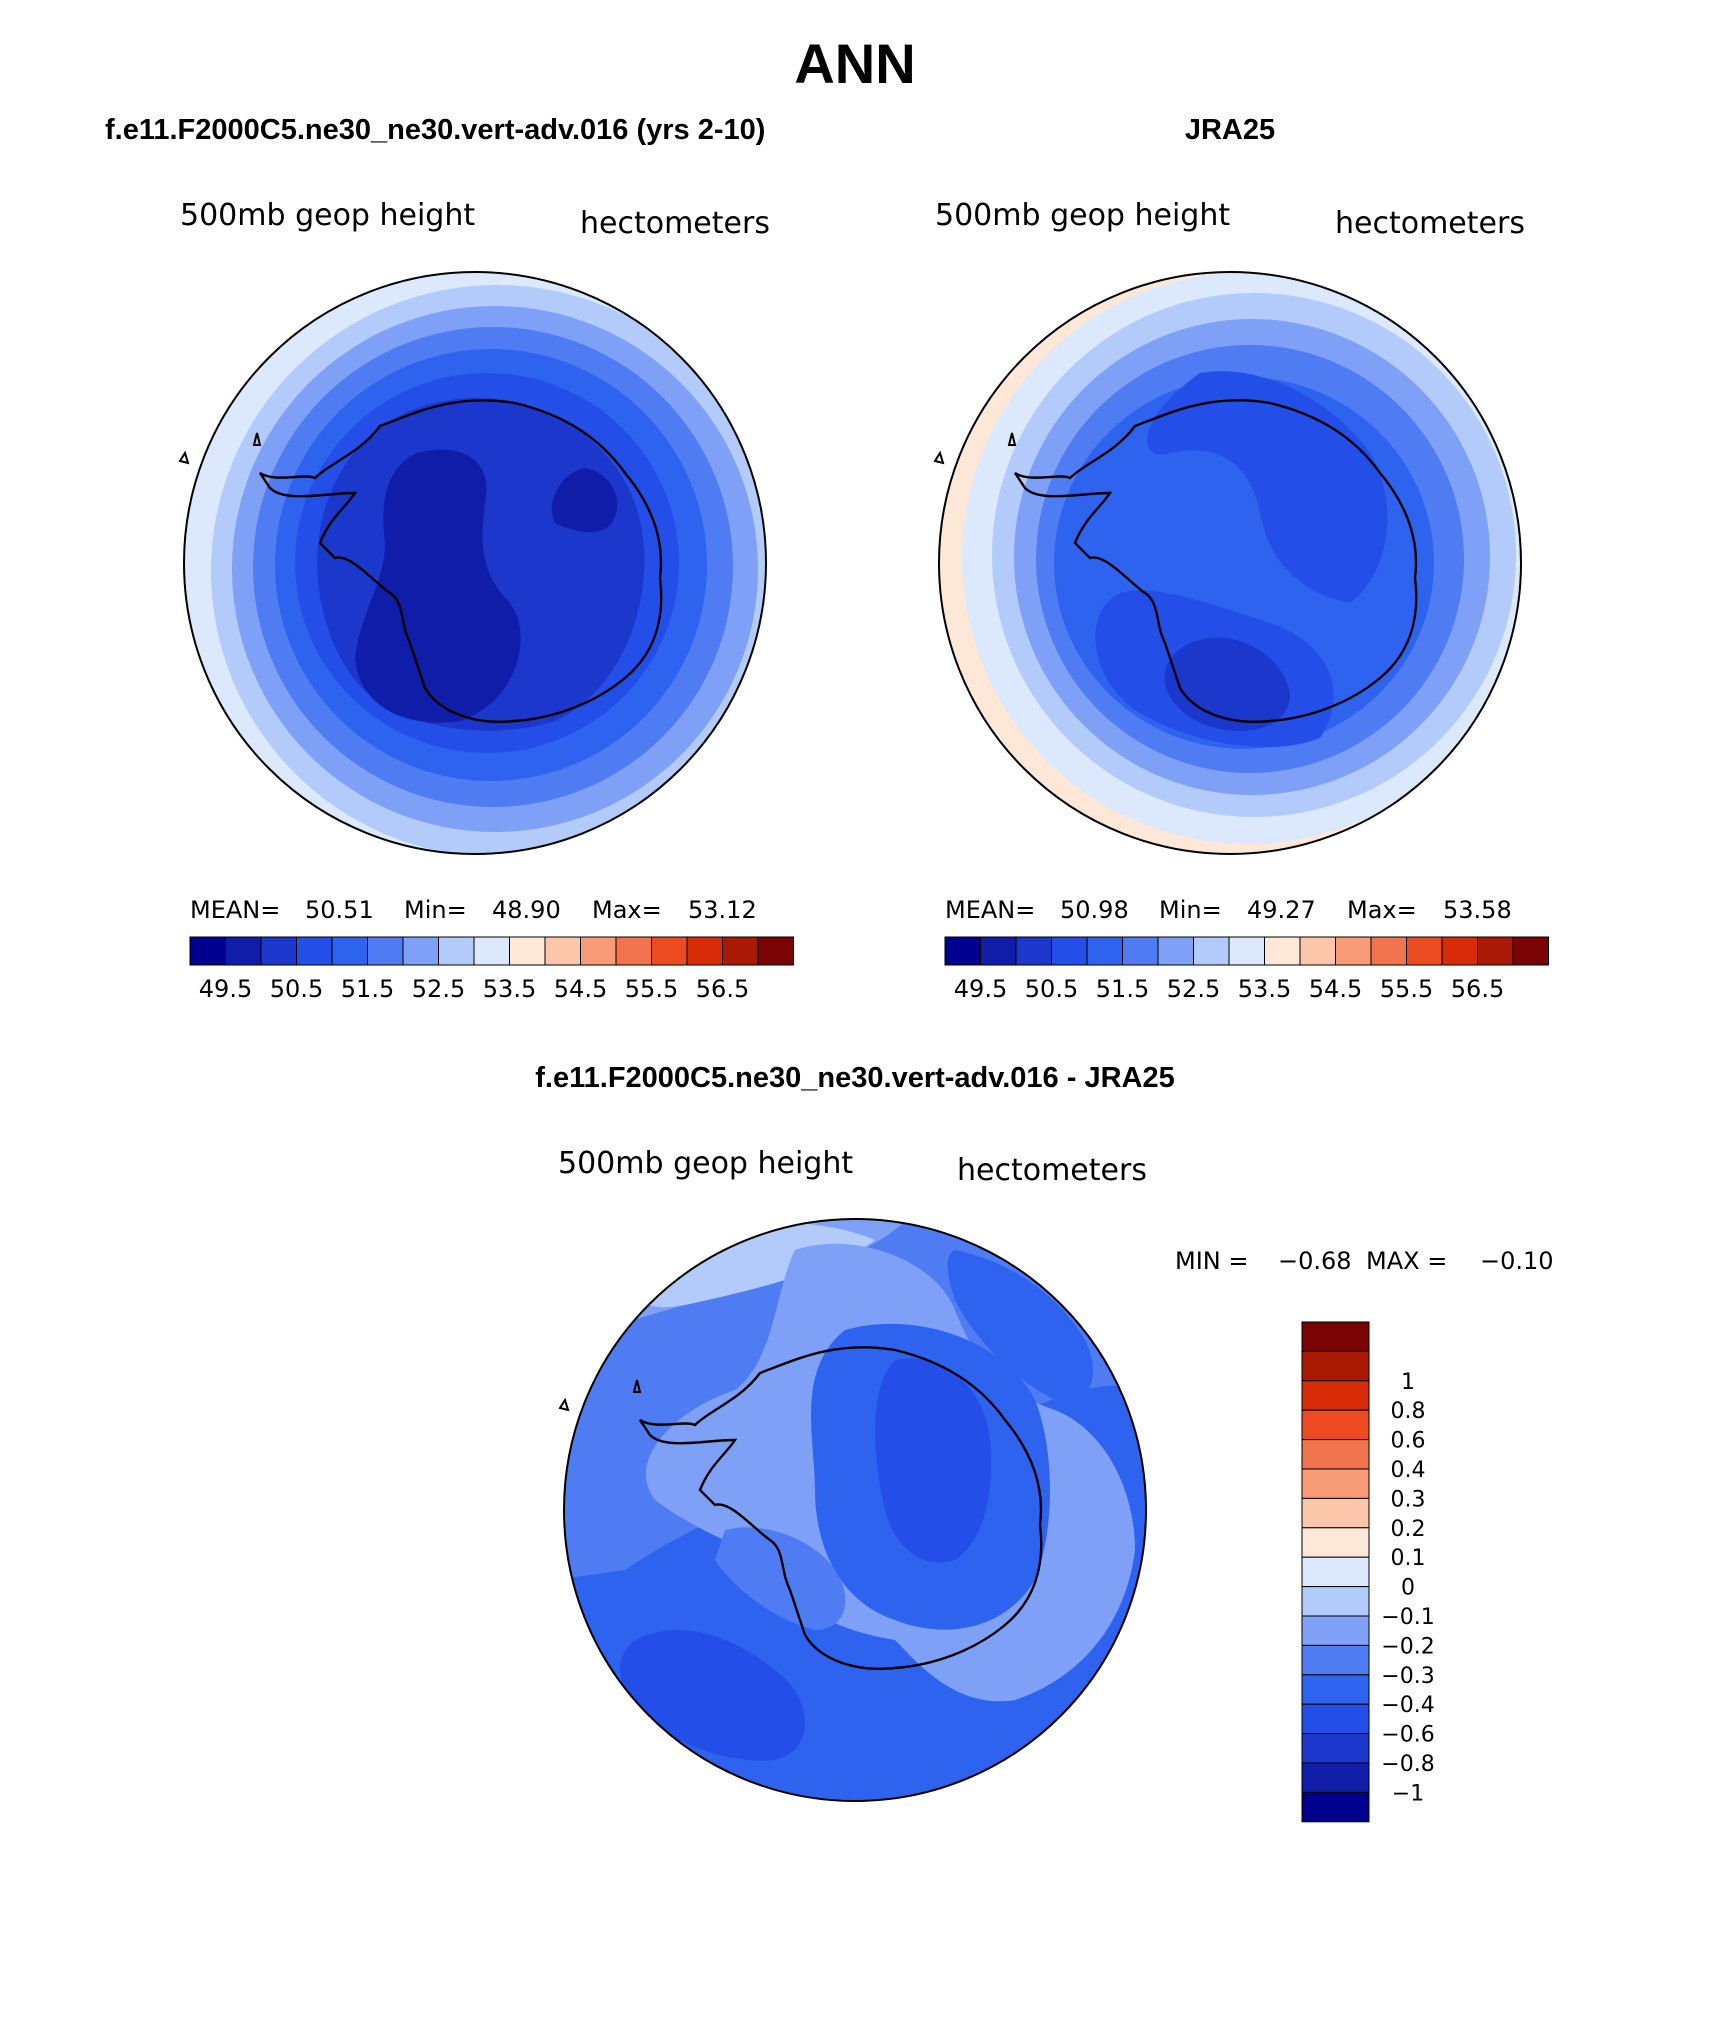  Describe the element at coordinates (1190, 910) in the screenshot. I see `stat-min-label: Min=` at that location.